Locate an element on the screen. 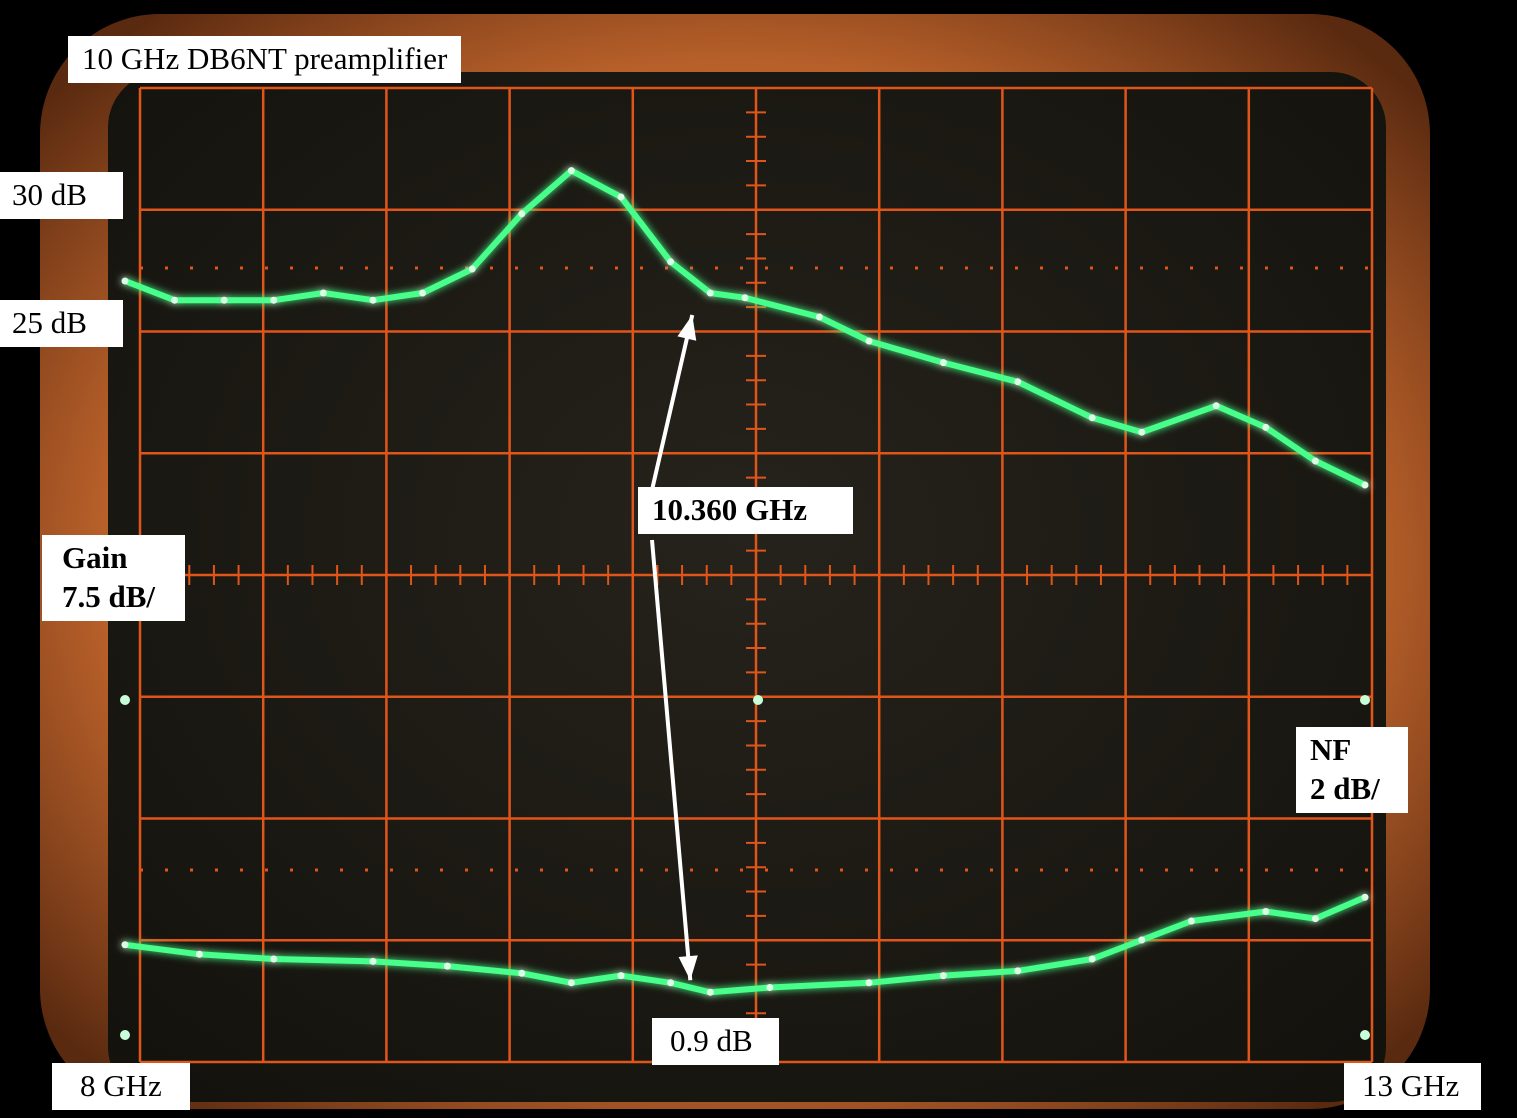 Image resolution: width=1517 pixels, height=1118 pixels. x-end-label: 13 GHz is located at coordinates (1413, 1086).